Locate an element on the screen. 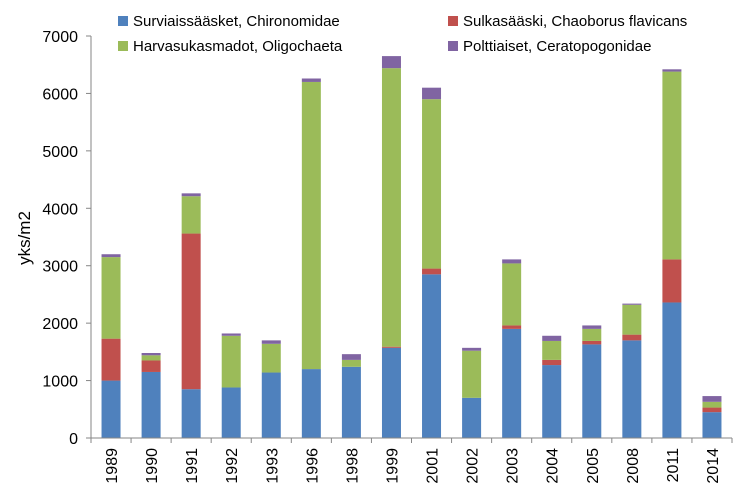 This screenshot has height=490, width=738. y-axis-title: yks/m2 is located at coordinates (24, 238).